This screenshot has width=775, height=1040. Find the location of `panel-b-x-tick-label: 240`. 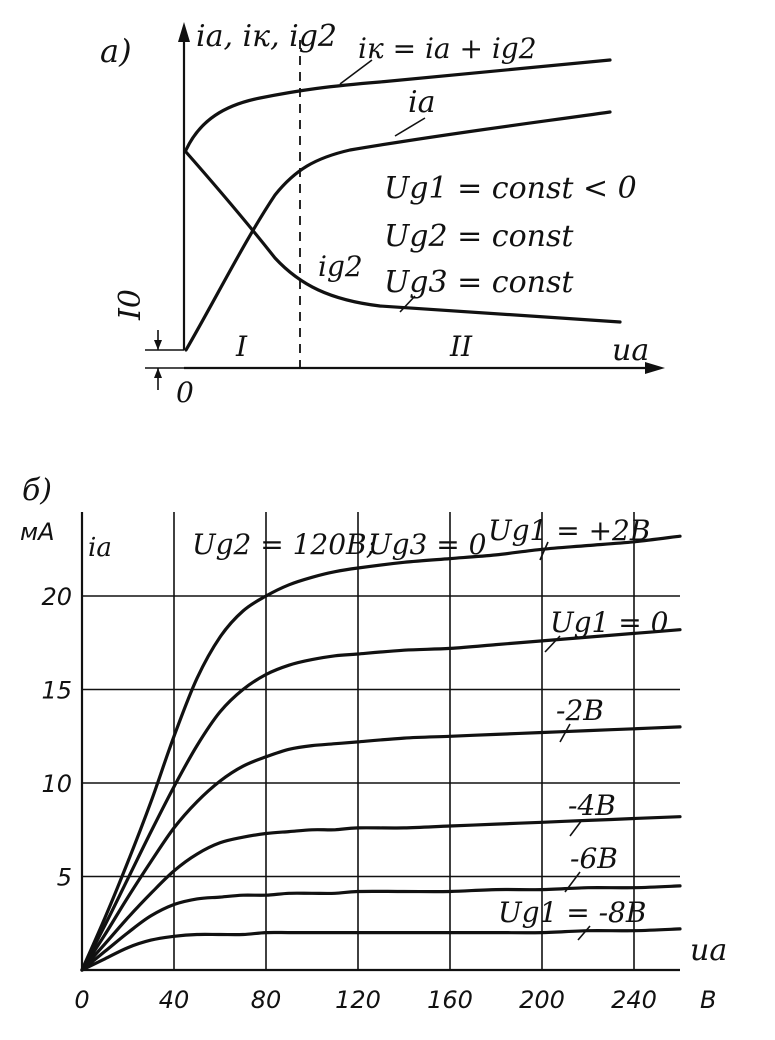

panel-b-x-tick-label: 240 is located at coordinates (634, 1000).